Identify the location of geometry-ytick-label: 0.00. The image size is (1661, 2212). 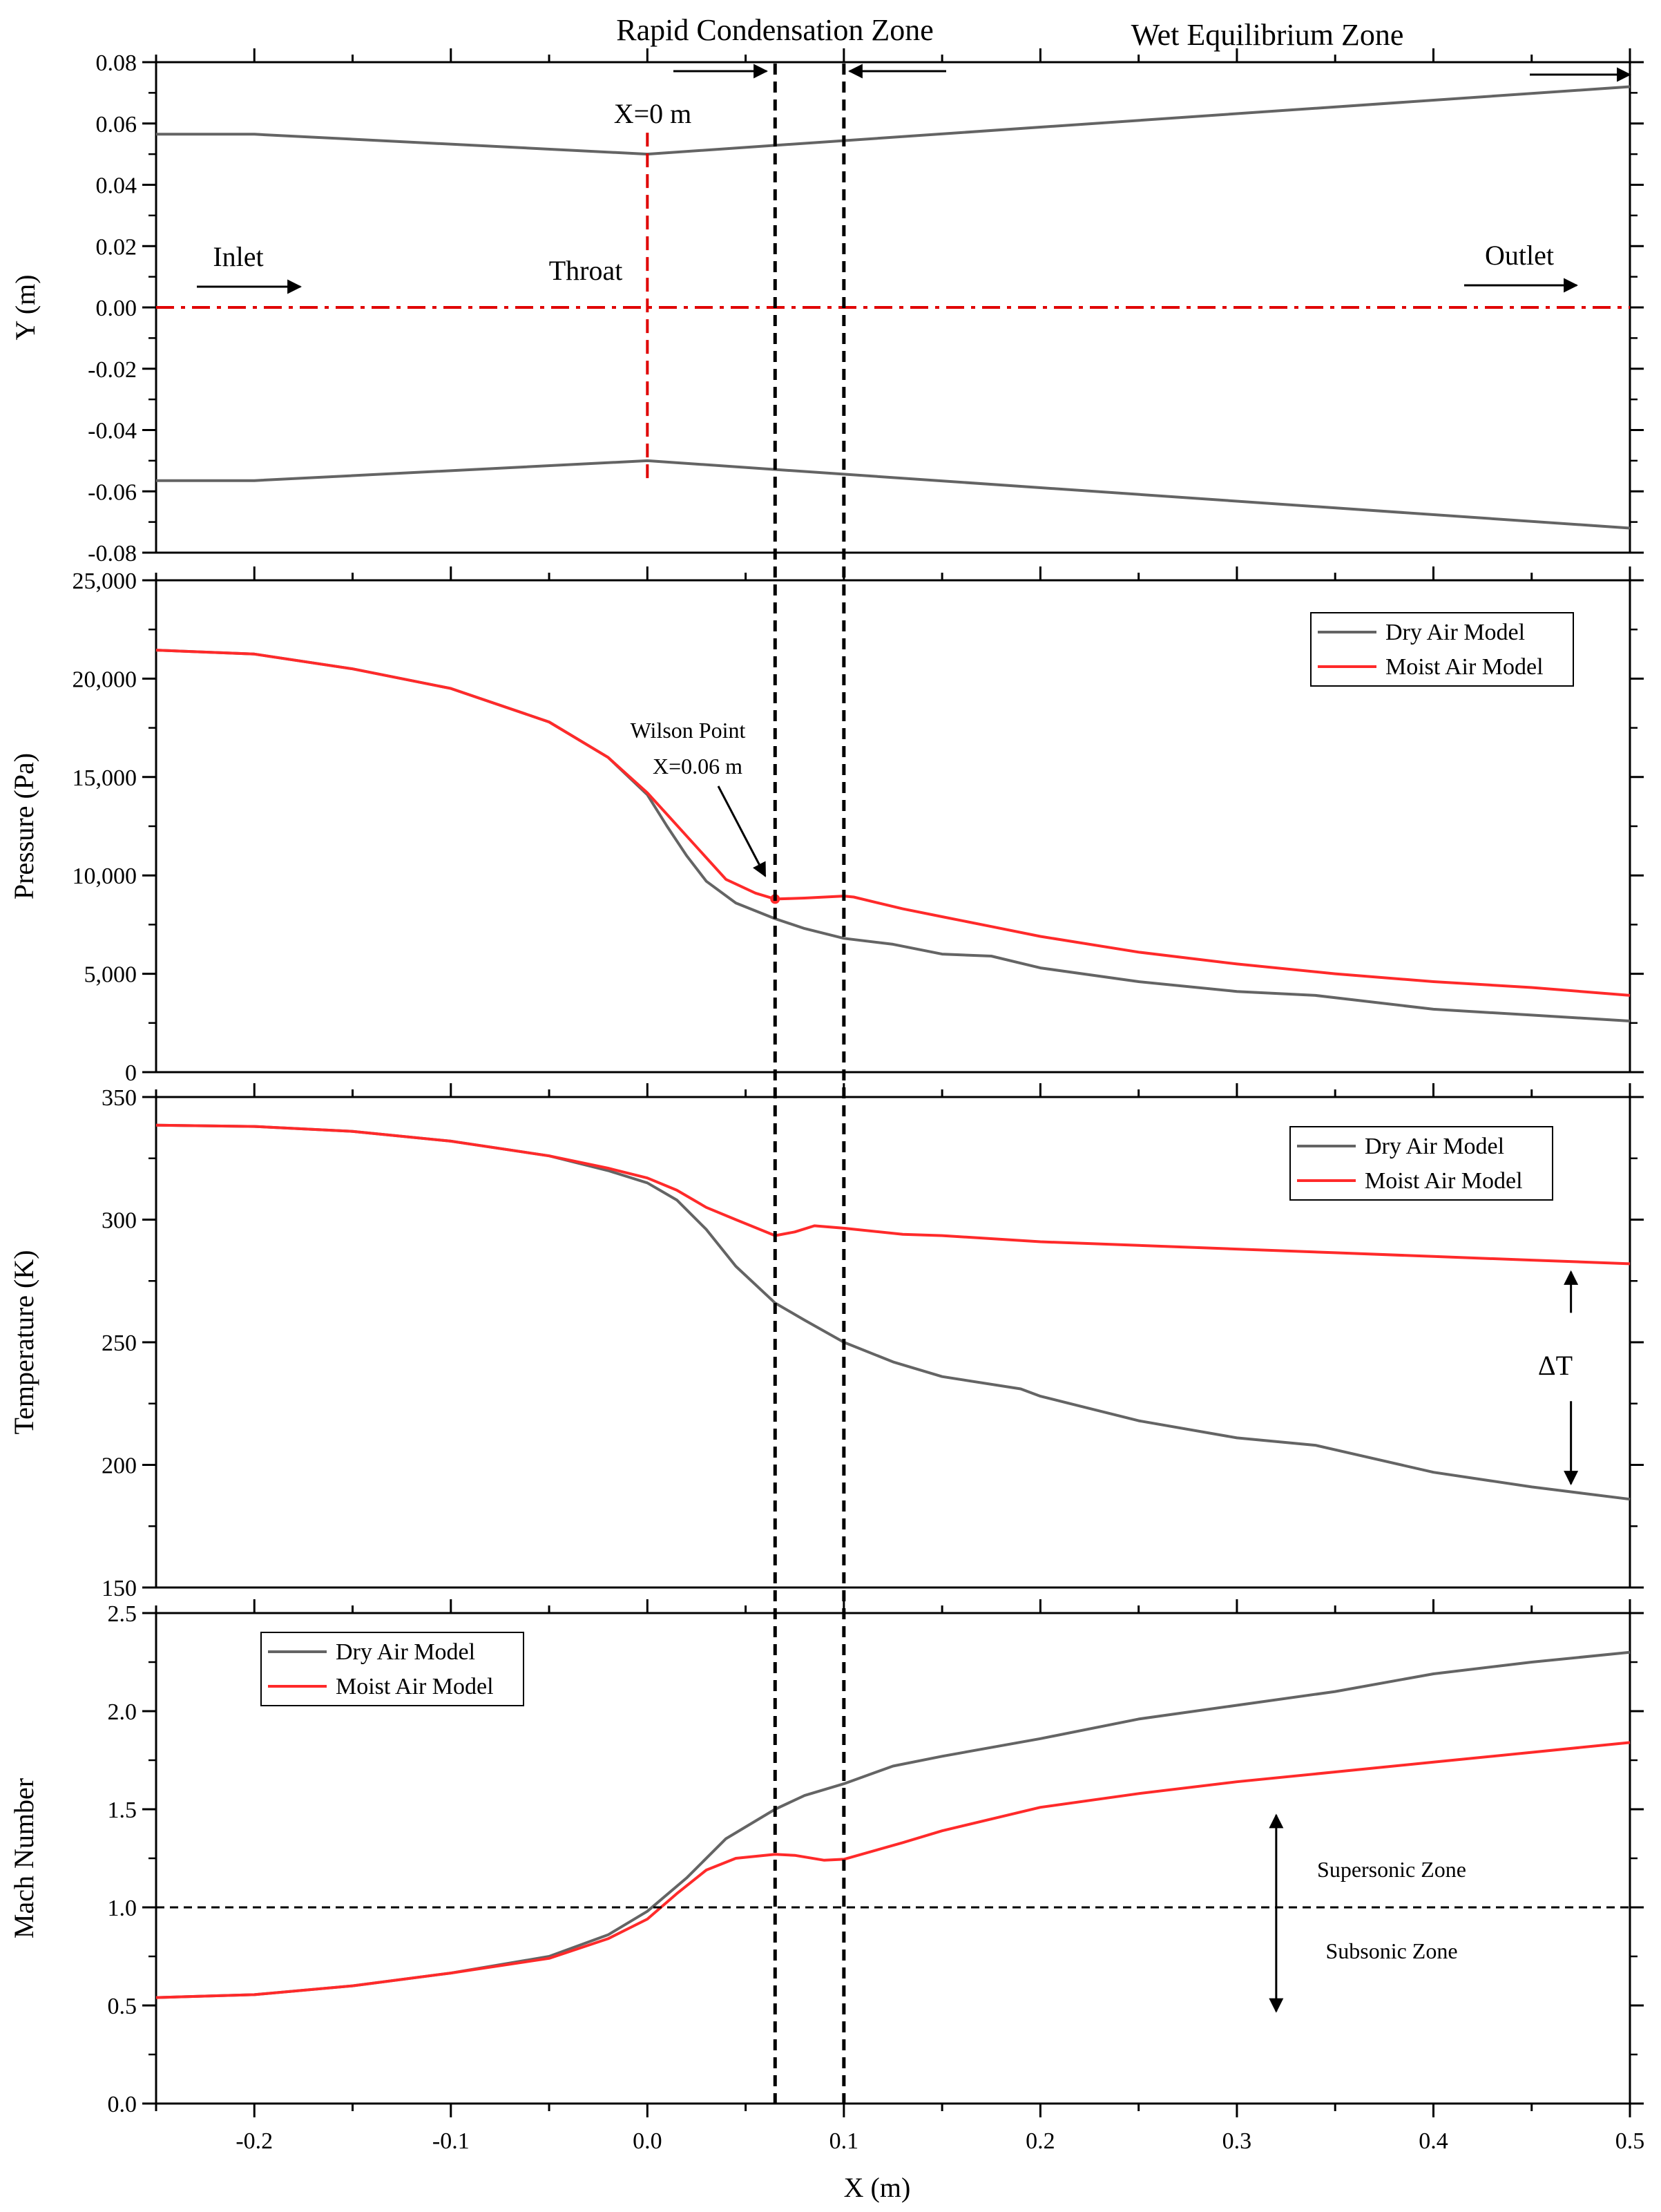
(116, 308).